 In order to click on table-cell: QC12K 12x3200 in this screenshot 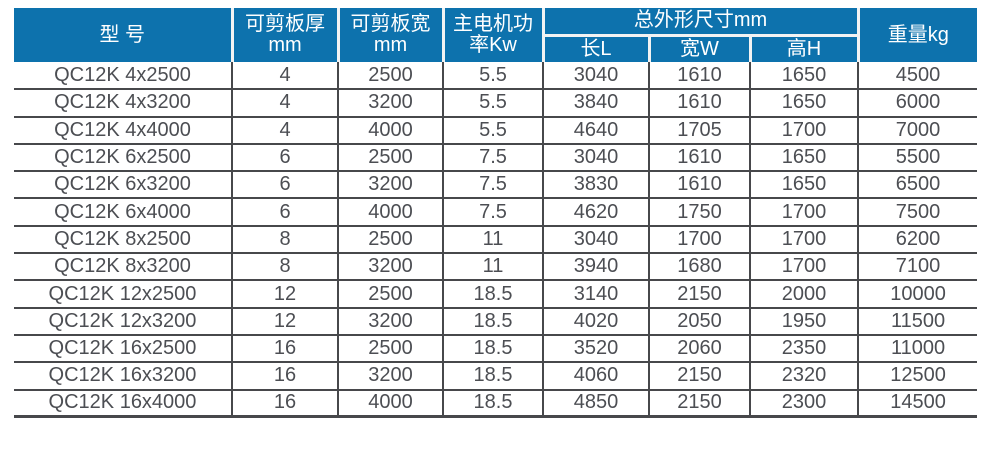, I will do `click(123, 321)`.